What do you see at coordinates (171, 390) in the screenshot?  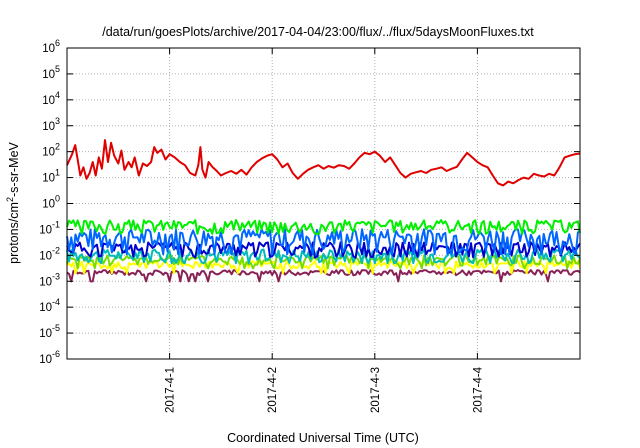 I see `x-tick-label: 2017-4-1` at bounding box center [171, 390].